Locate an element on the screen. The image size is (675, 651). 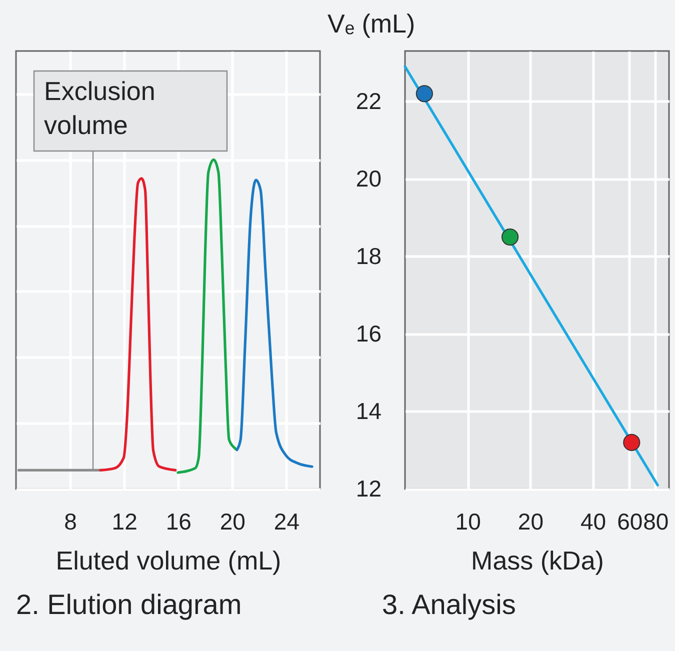
text: 2. Elution diagram is located at coordinates (129, 604).